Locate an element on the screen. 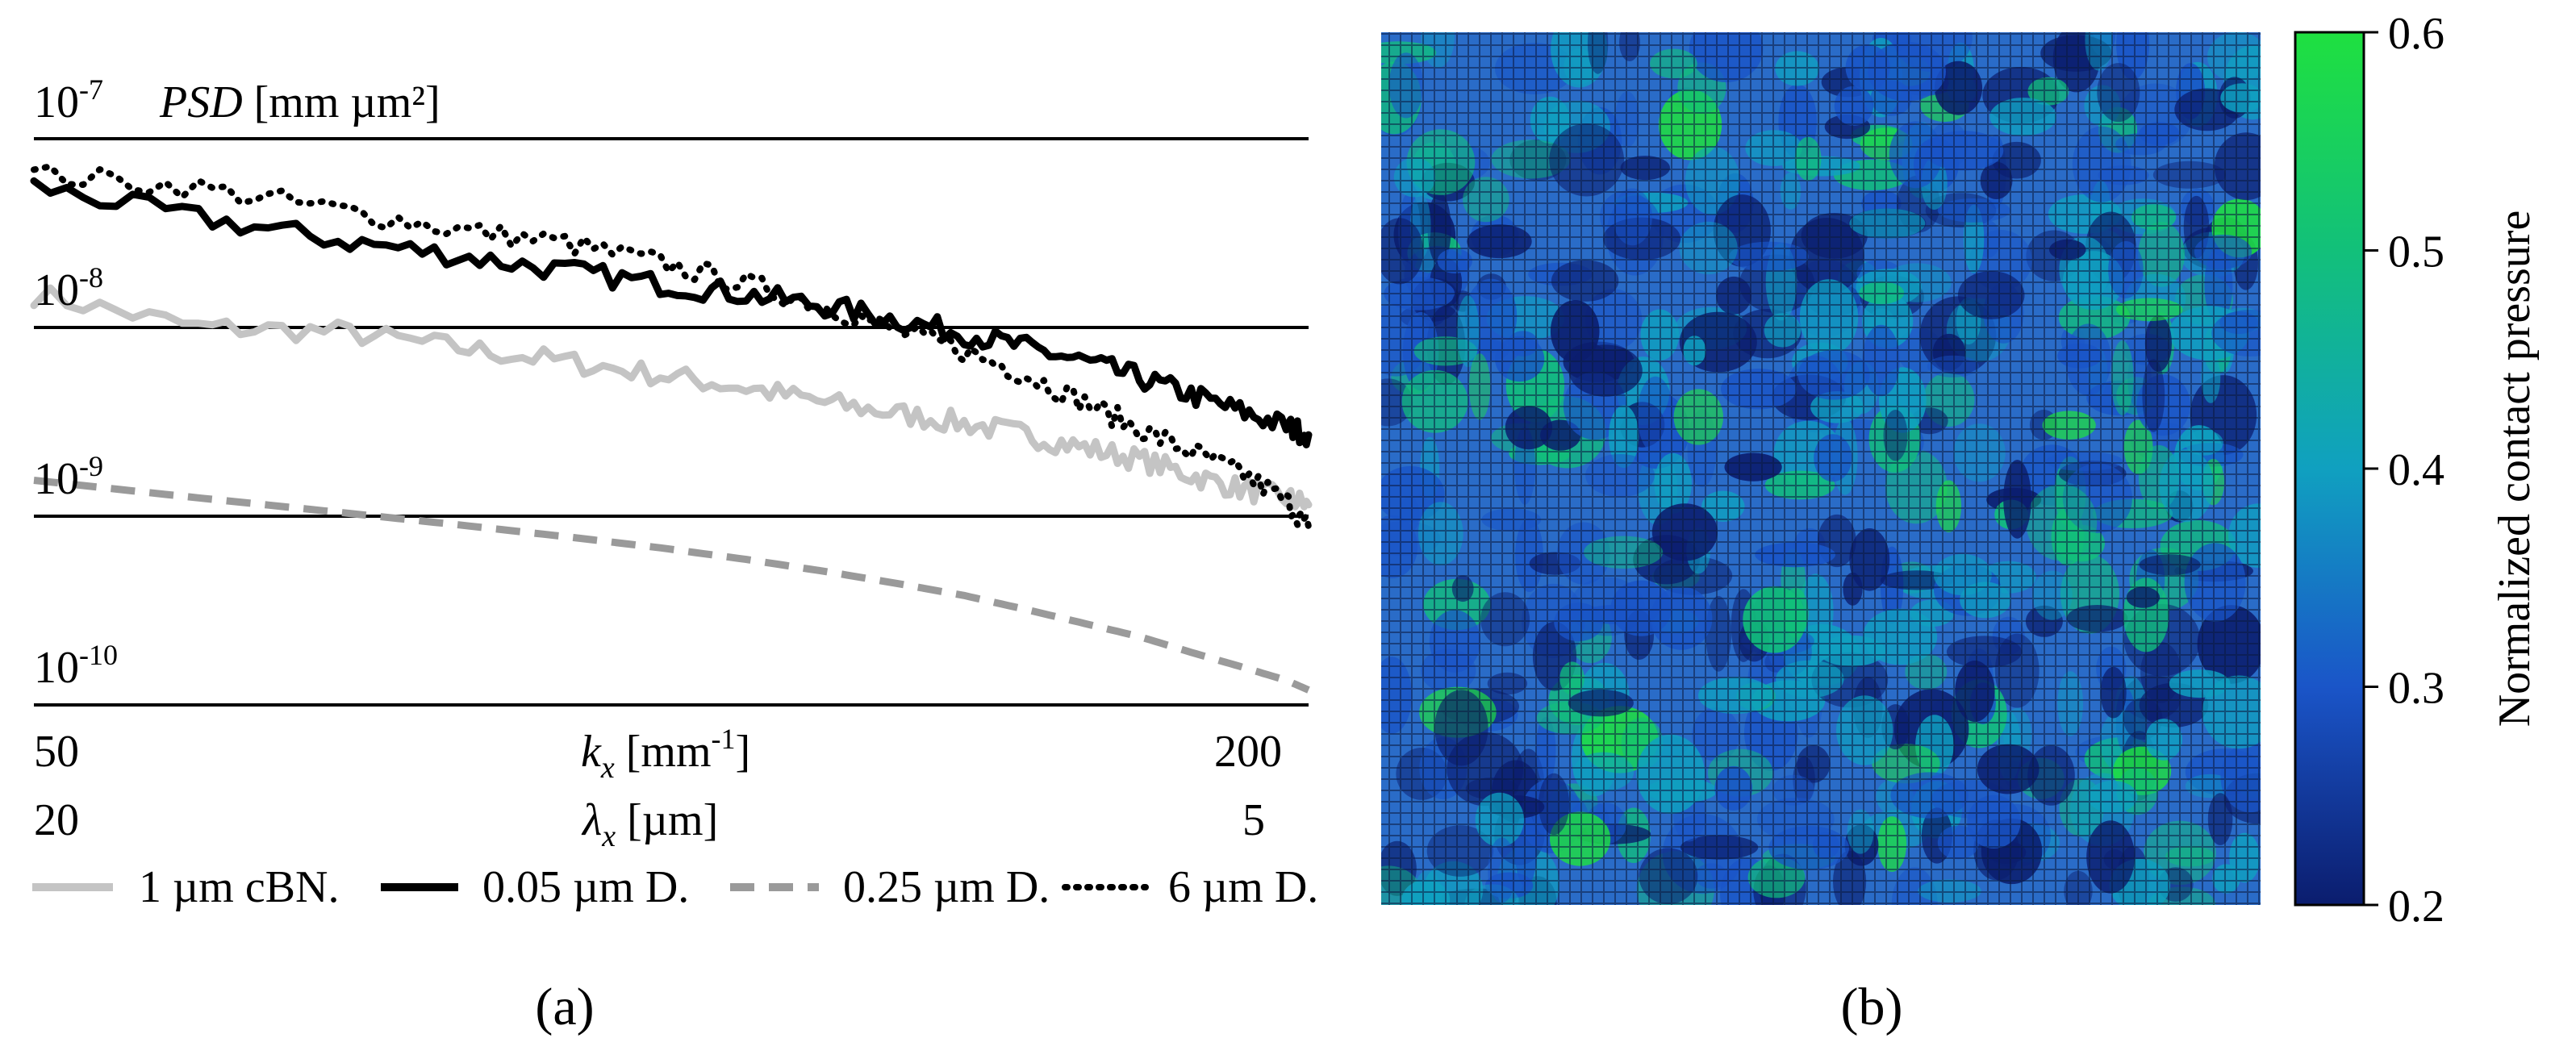 The image size is (2576, 1059). colorbar-tick-label: 0.4 is located at coordinates (2416, 470).